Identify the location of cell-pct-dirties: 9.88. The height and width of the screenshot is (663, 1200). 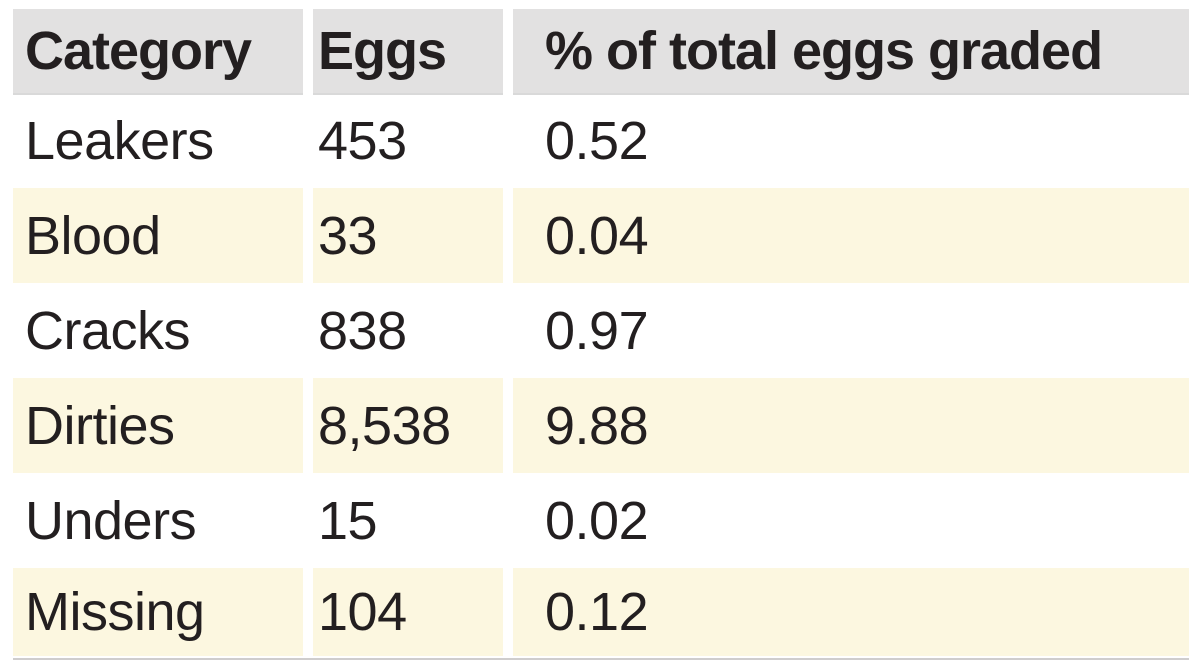
(851, 425).